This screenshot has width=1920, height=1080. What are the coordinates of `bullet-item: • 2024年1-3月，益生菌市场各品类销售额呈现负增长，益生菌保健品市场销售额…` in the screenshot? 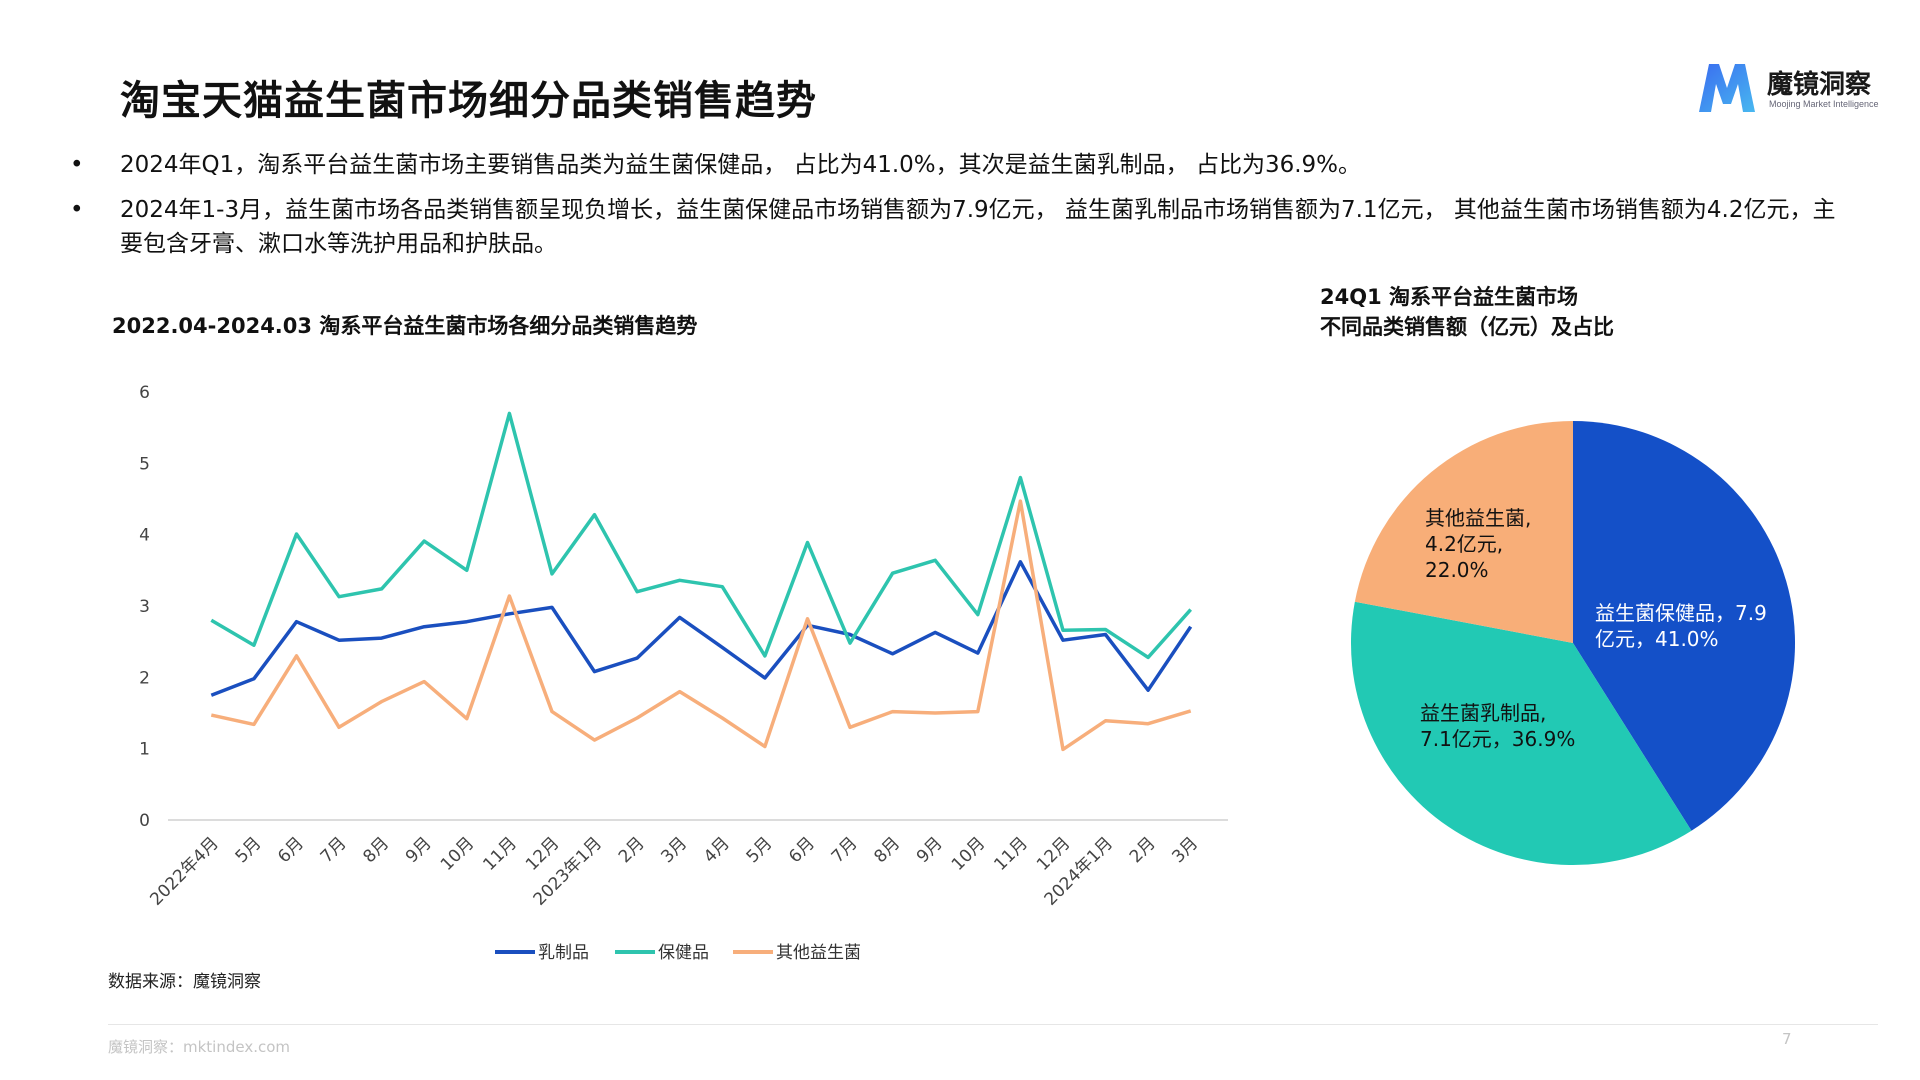 It's located at (960, 227).